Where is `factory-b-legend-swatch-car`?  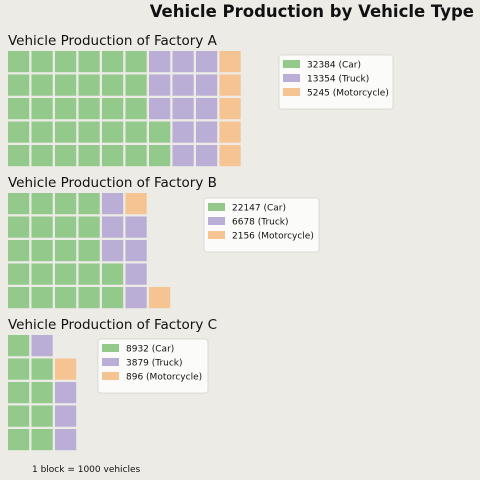 factory-b-legend-swatch-car is located at coordinates (216, 207).